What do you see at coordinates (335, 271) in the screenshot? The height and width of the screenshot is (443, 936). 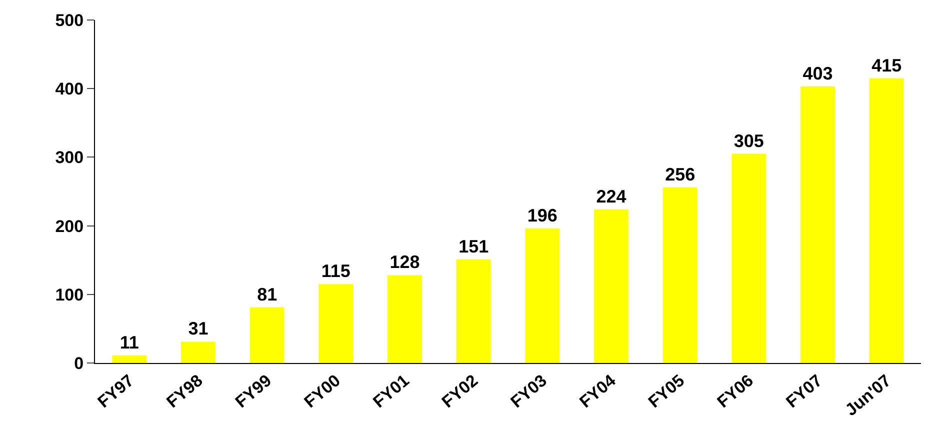 I see `data-label: 115` at bounding box center [335, 271].